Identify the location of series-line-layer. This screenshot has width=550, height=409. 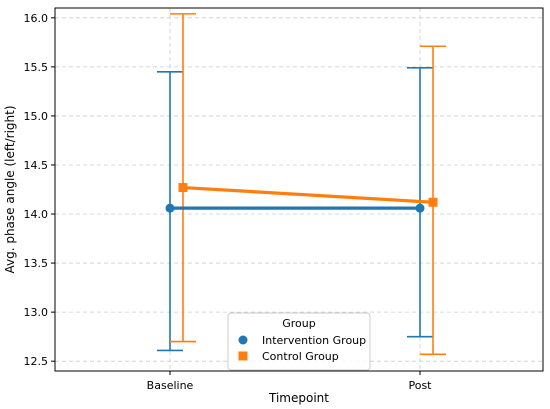
(302, 197).